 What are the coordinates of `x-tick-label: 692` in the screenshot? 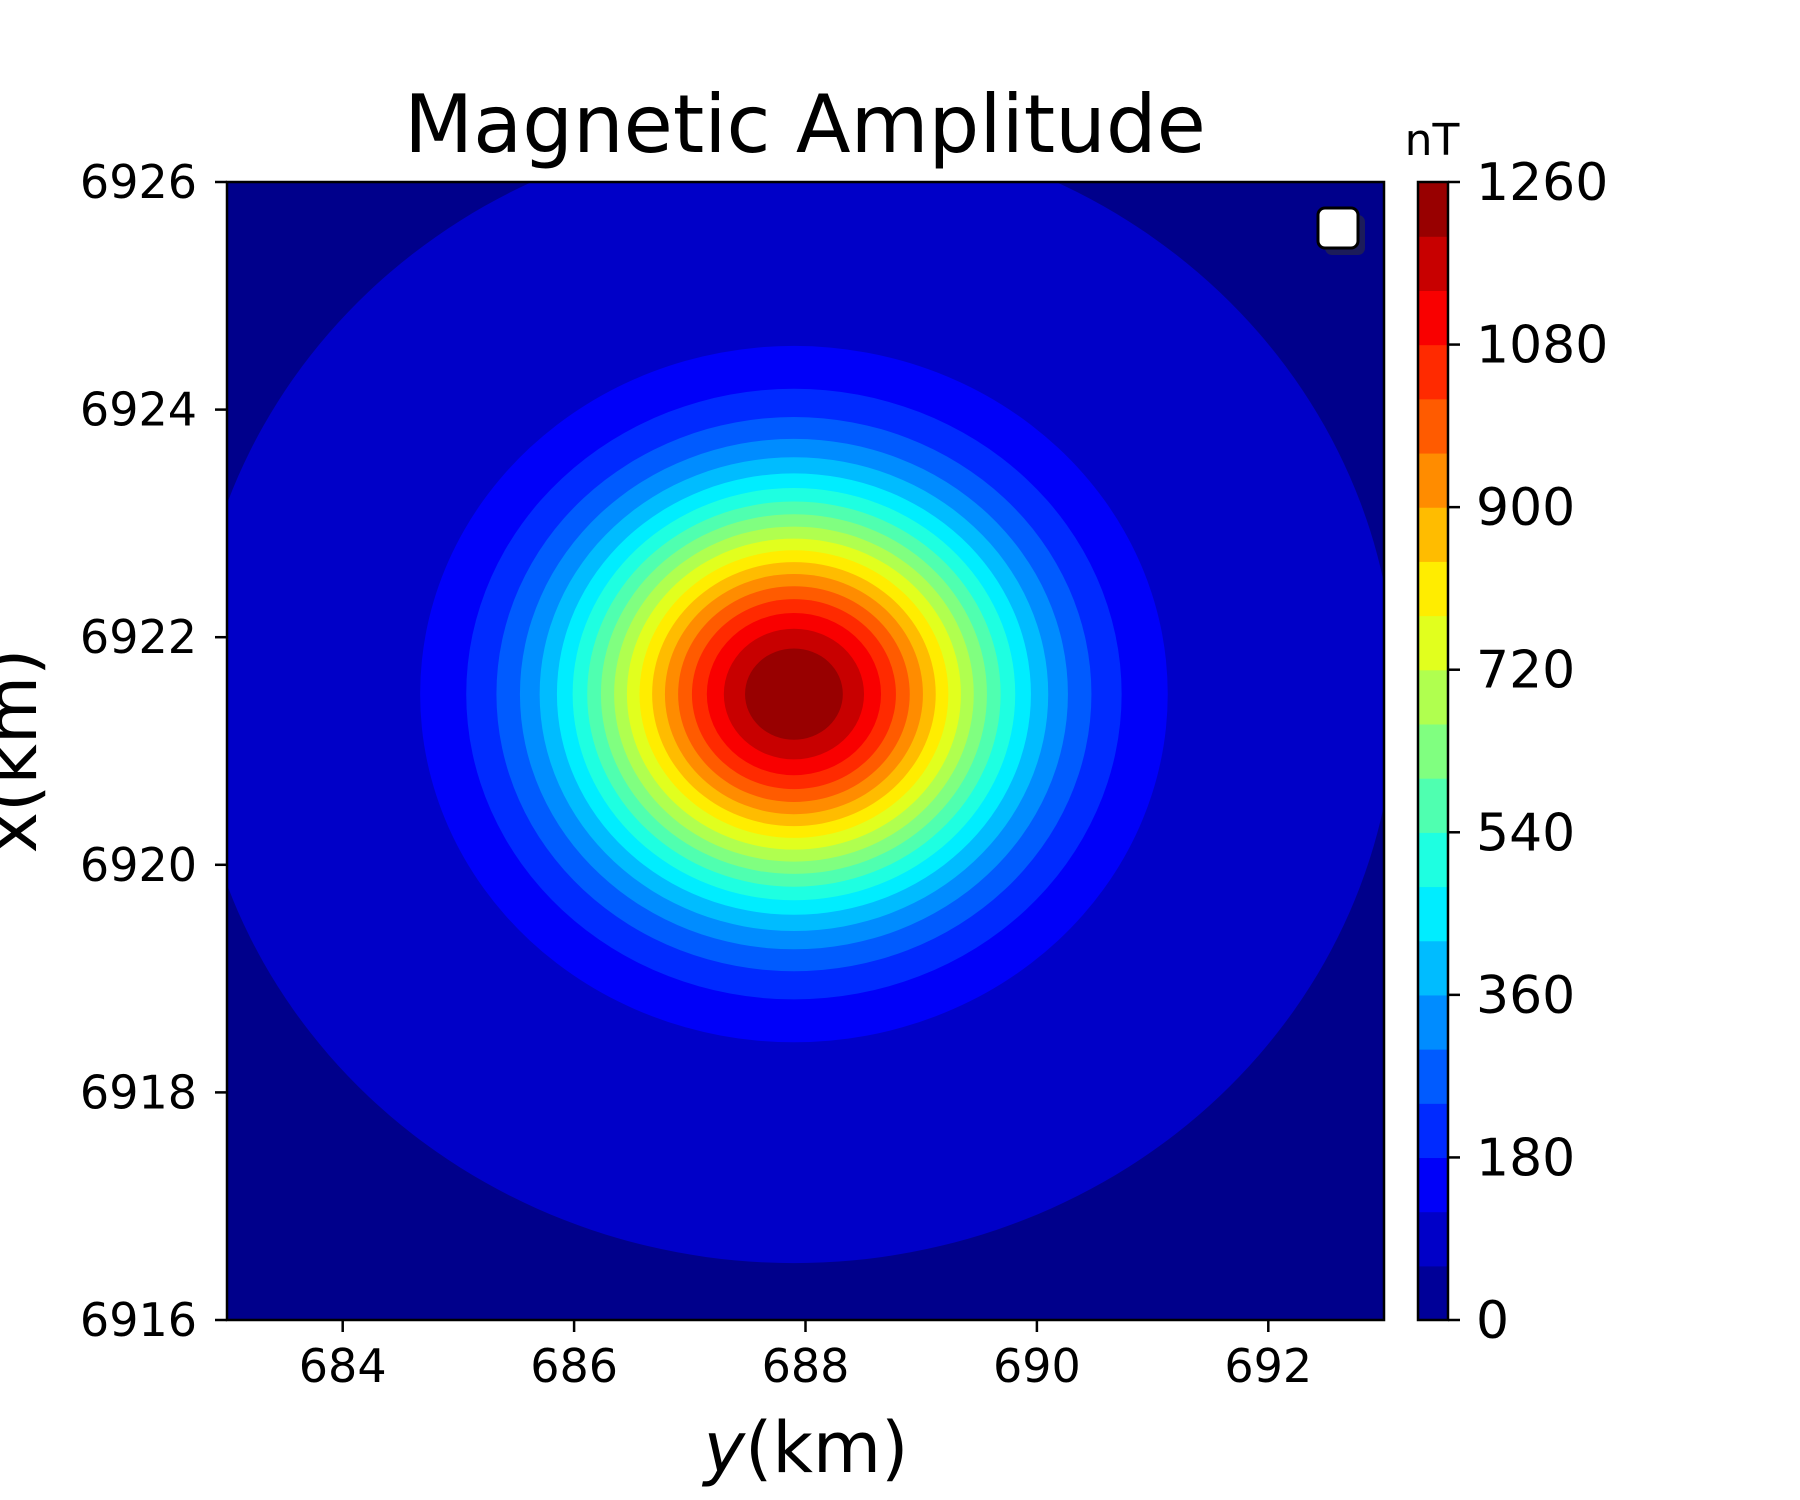 It's located at (1268, 1366).